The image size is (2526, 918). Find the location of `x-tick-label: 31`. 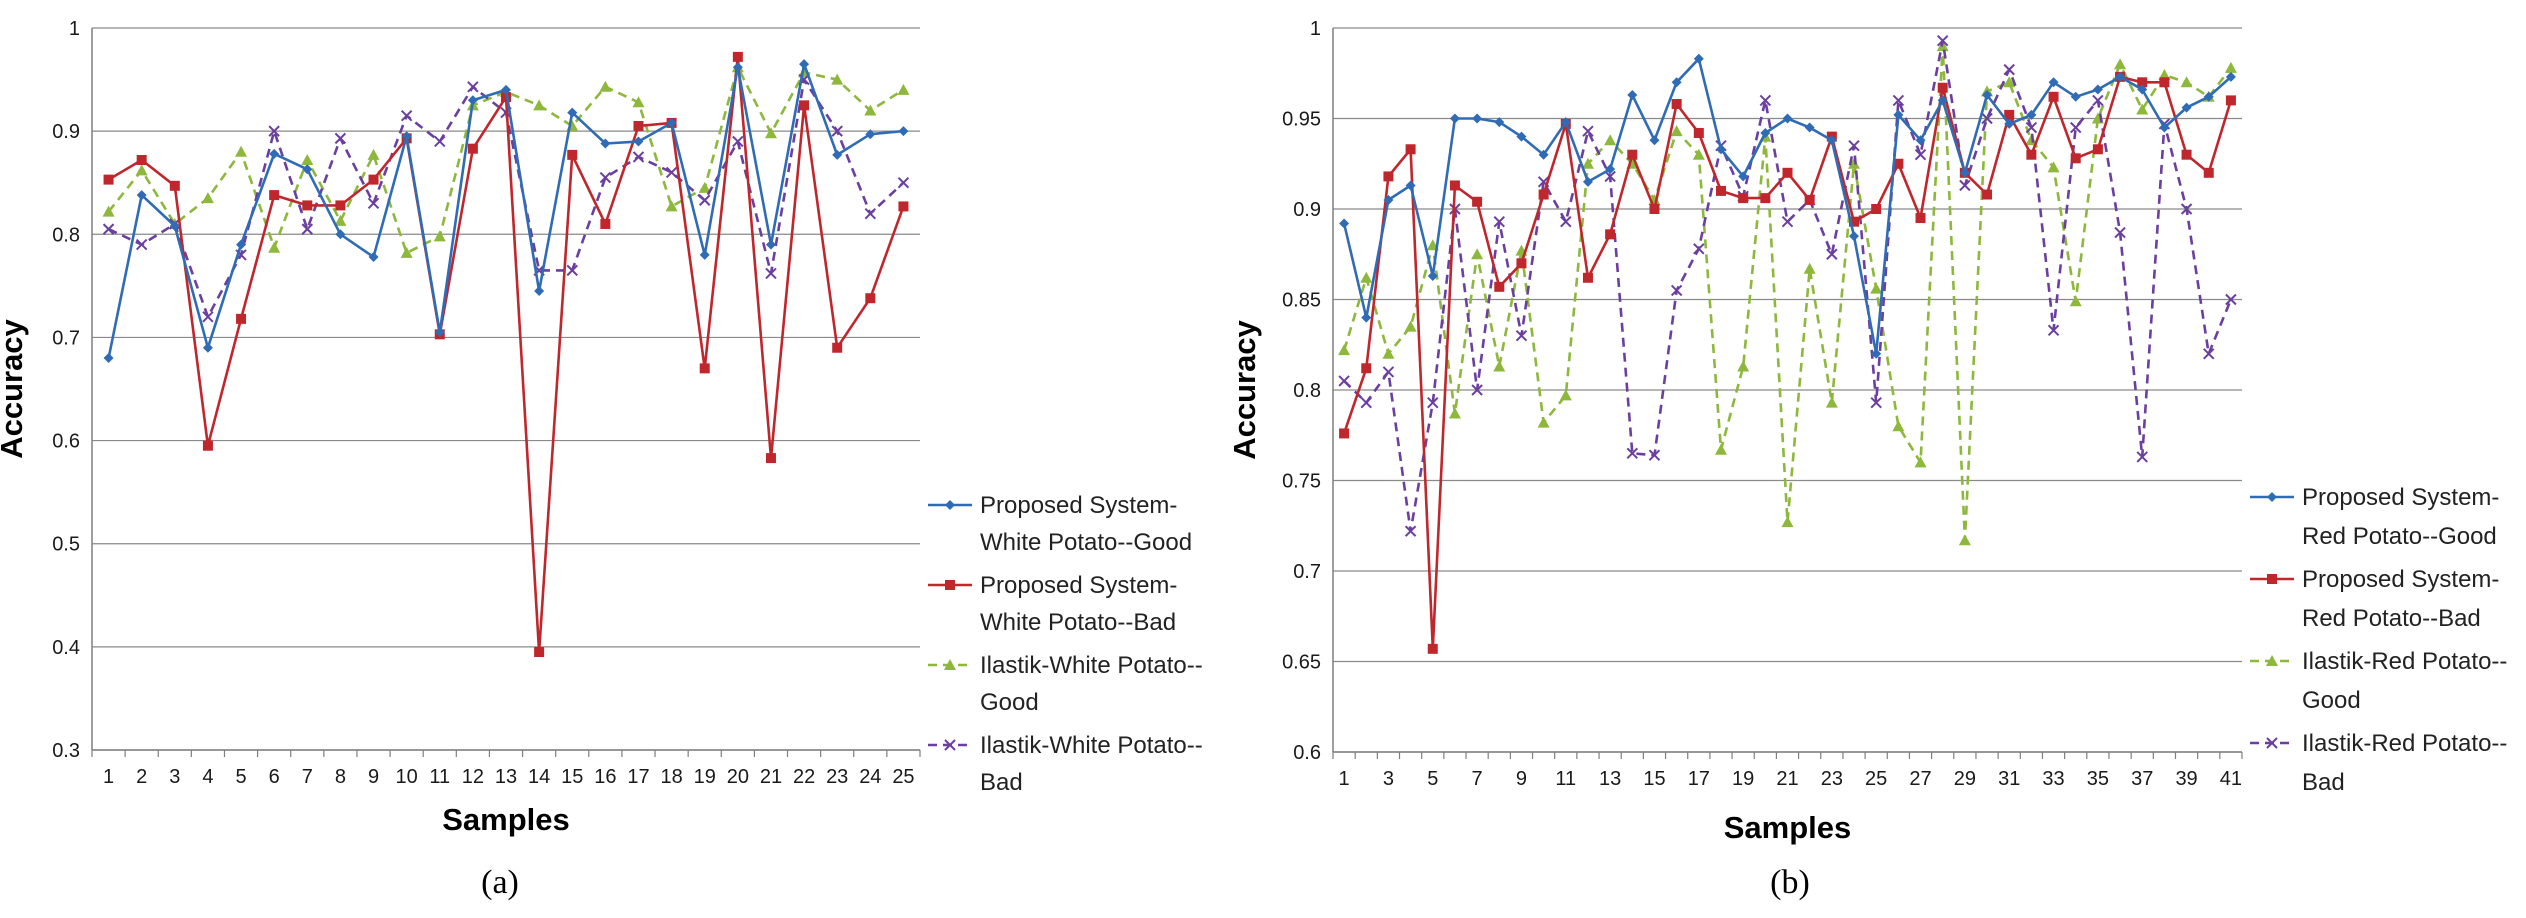

x-tick-label: 31 is located at coordinates (2009, 779).